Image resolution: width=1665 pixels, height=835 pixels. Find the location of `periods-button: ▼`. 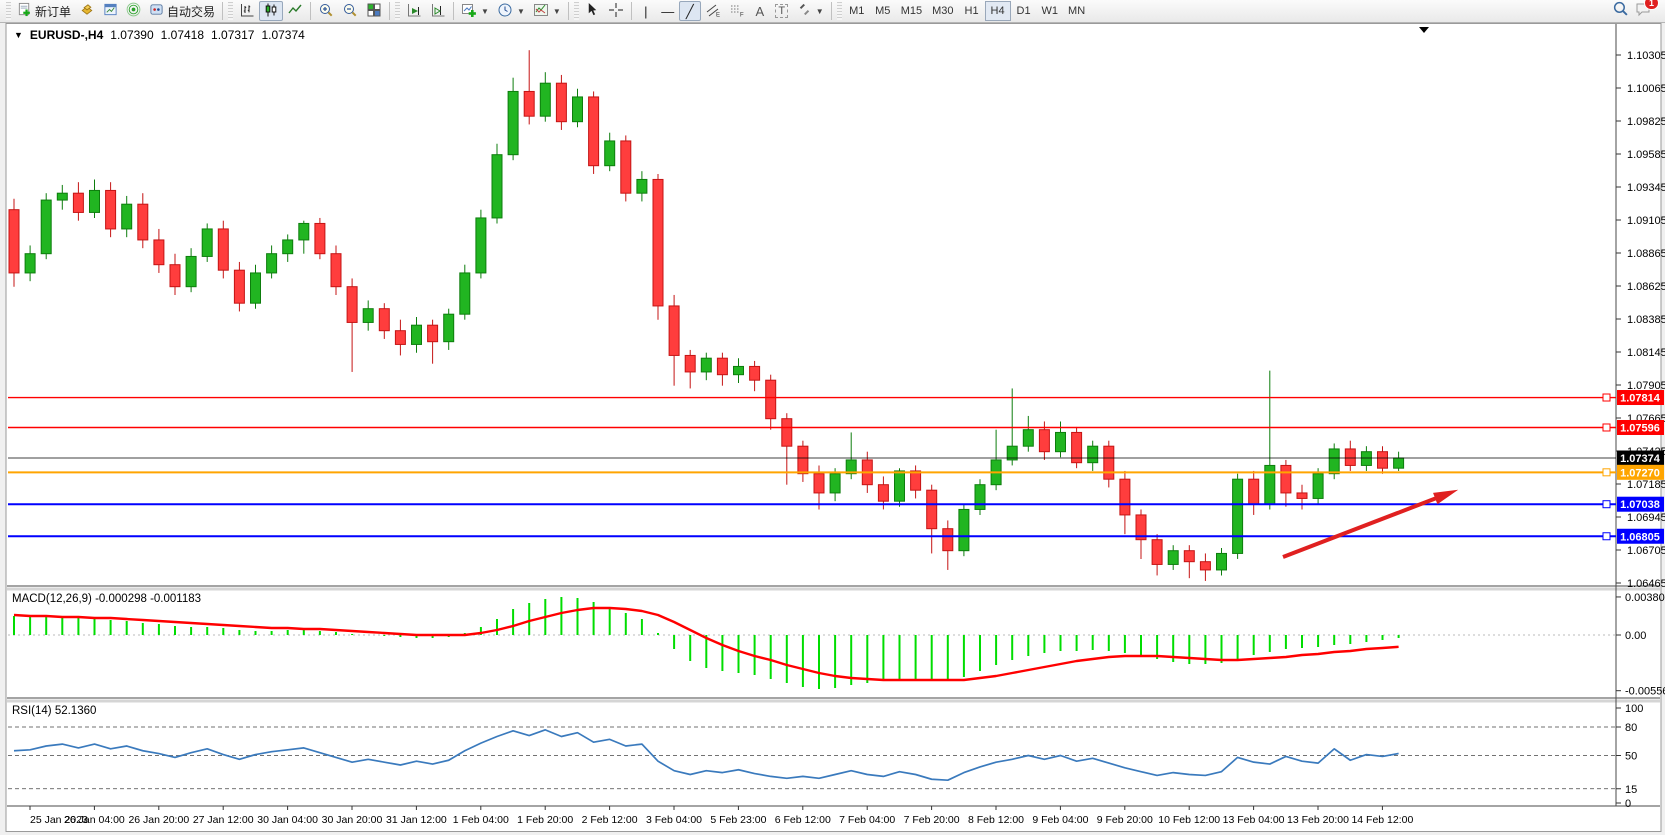

periods-button: ▼ is located at coordinates (511, 11).